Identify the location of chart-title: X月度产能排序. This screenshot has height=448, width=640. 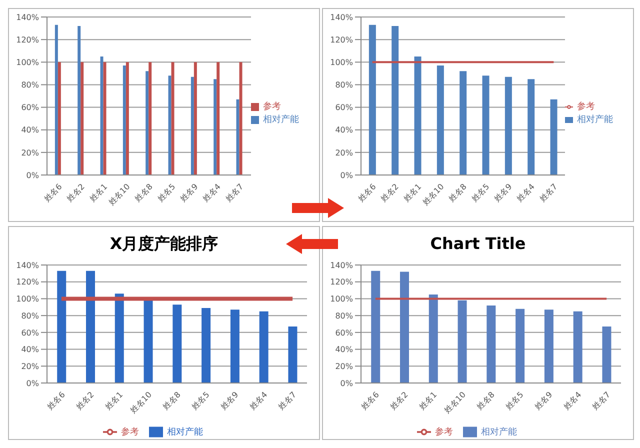
(164, 244).